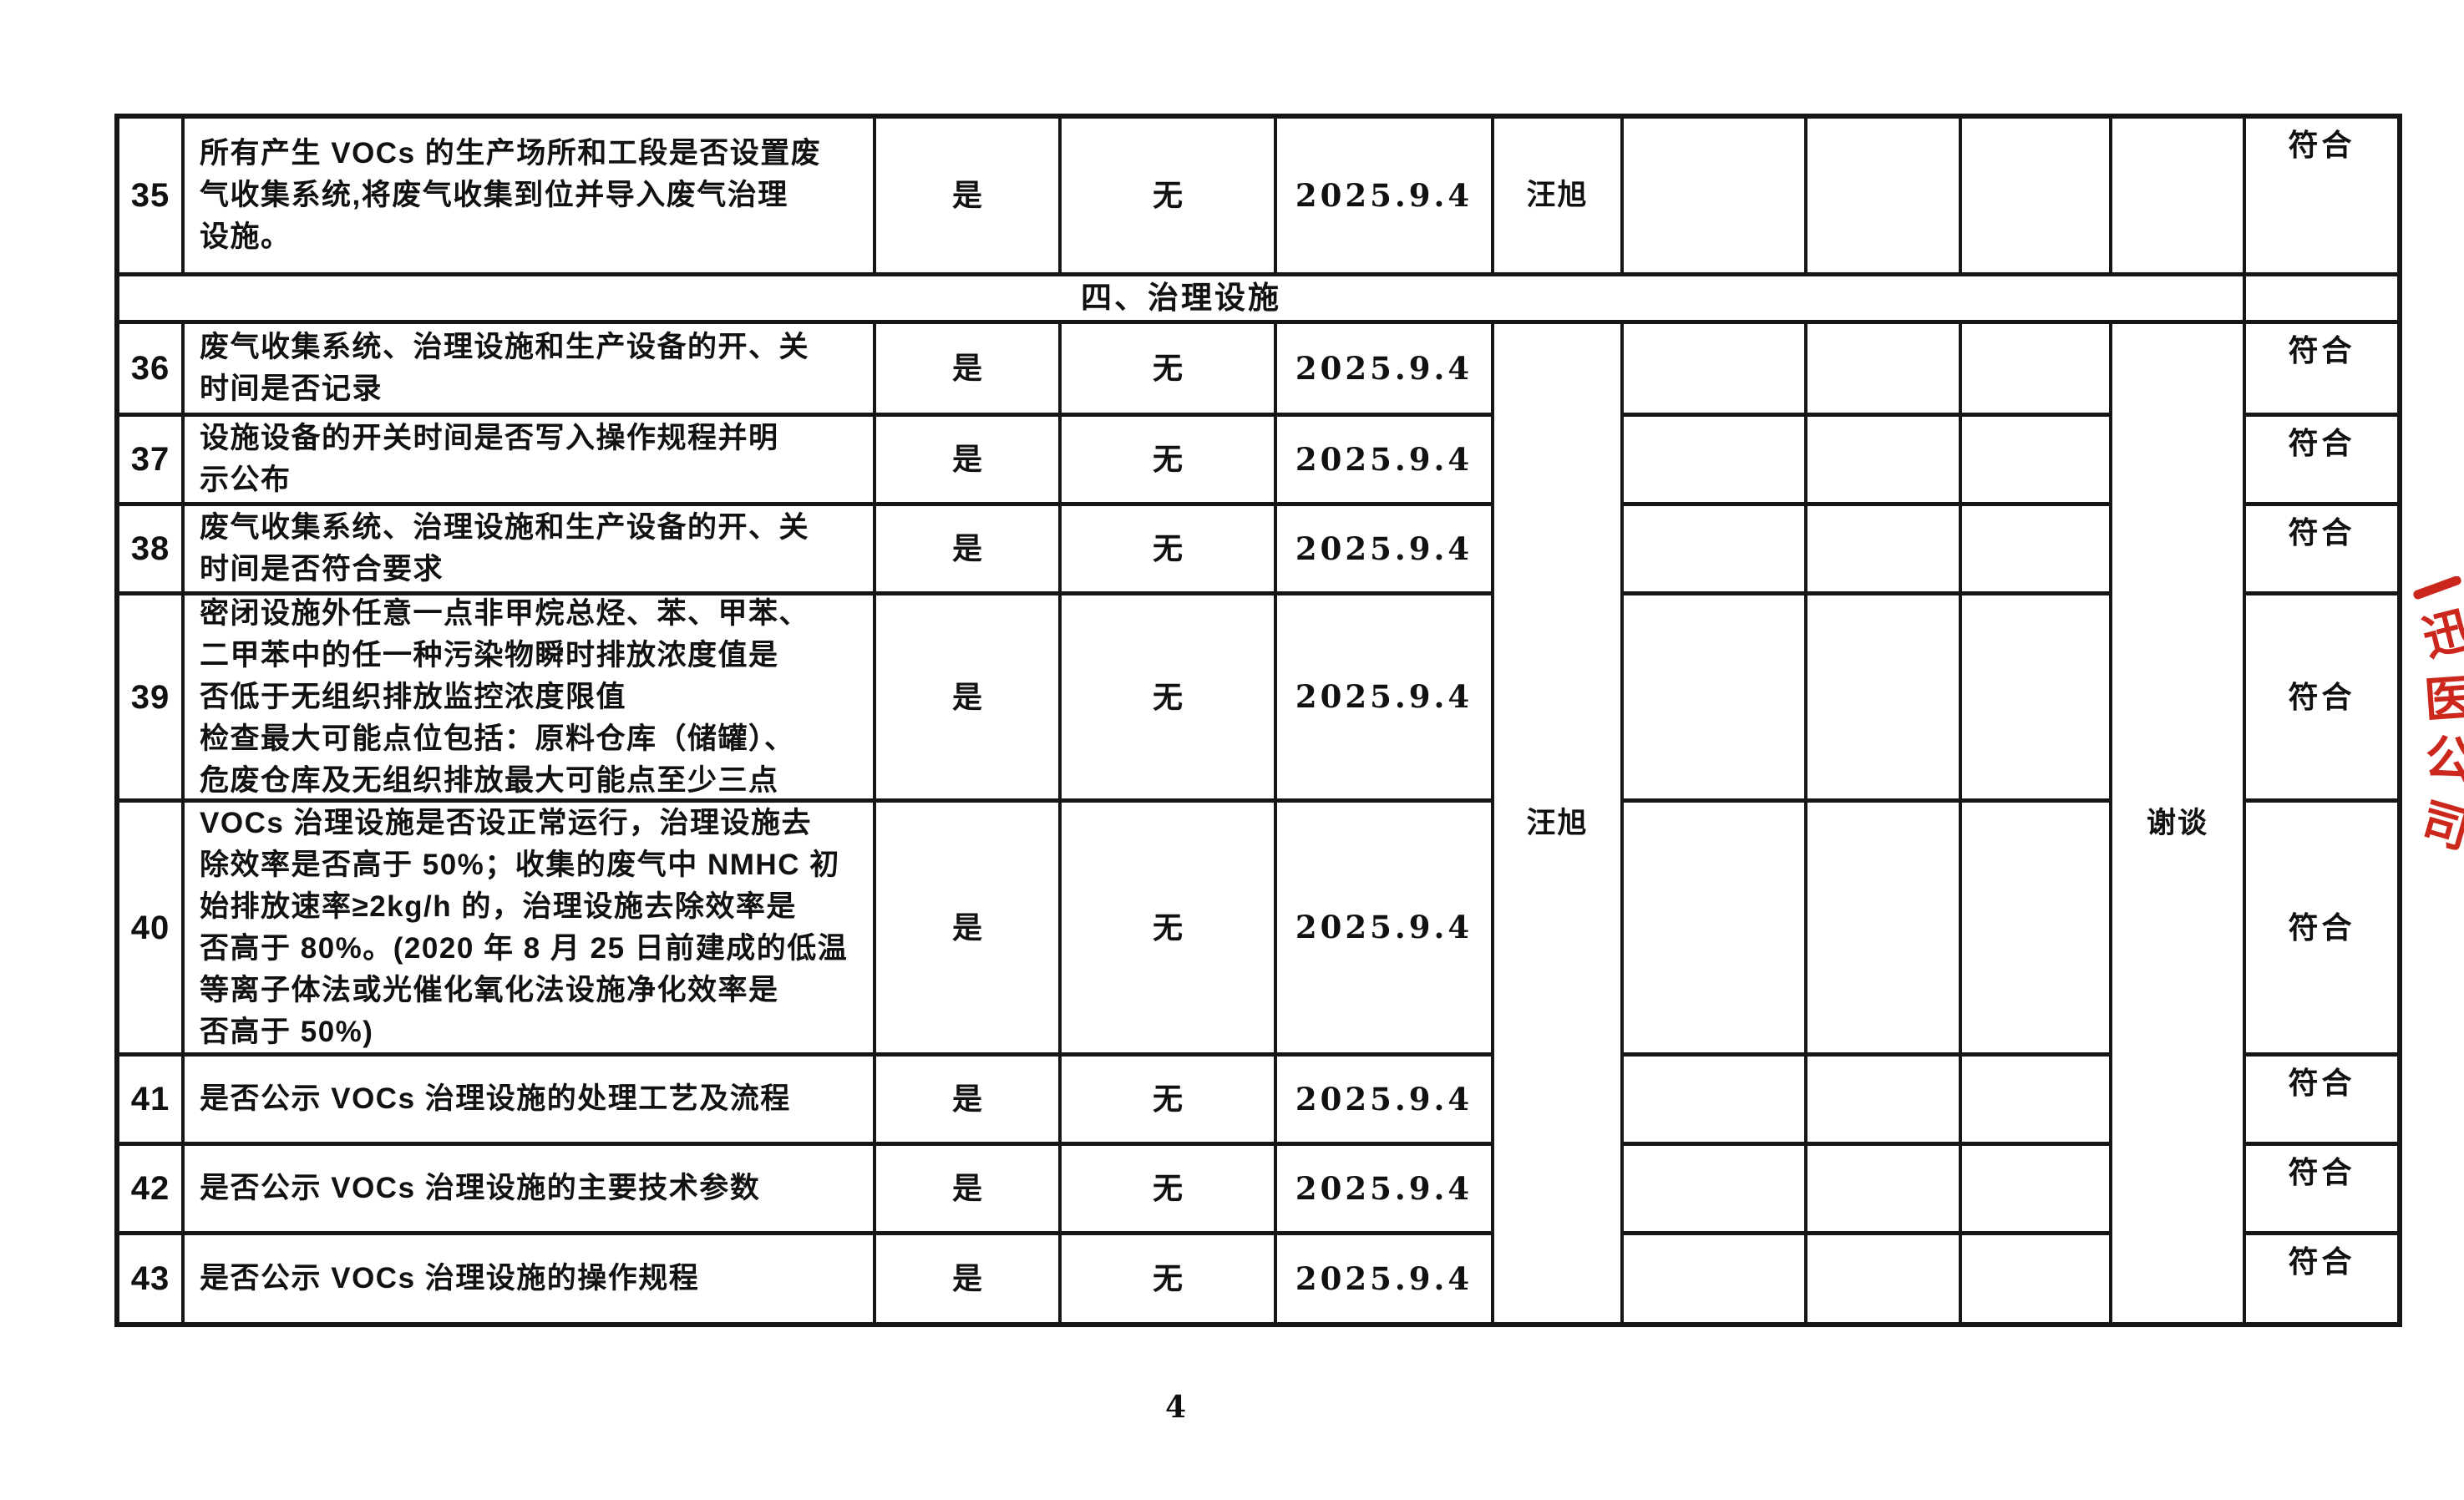 This screenshot has width=2464, height=1500. What do you see at coordinates (529, 1279) in the screenshot?
I see `question-text: 是否公示 VOCs 治理设施的操作规程` at bounding box center [529, 1279].